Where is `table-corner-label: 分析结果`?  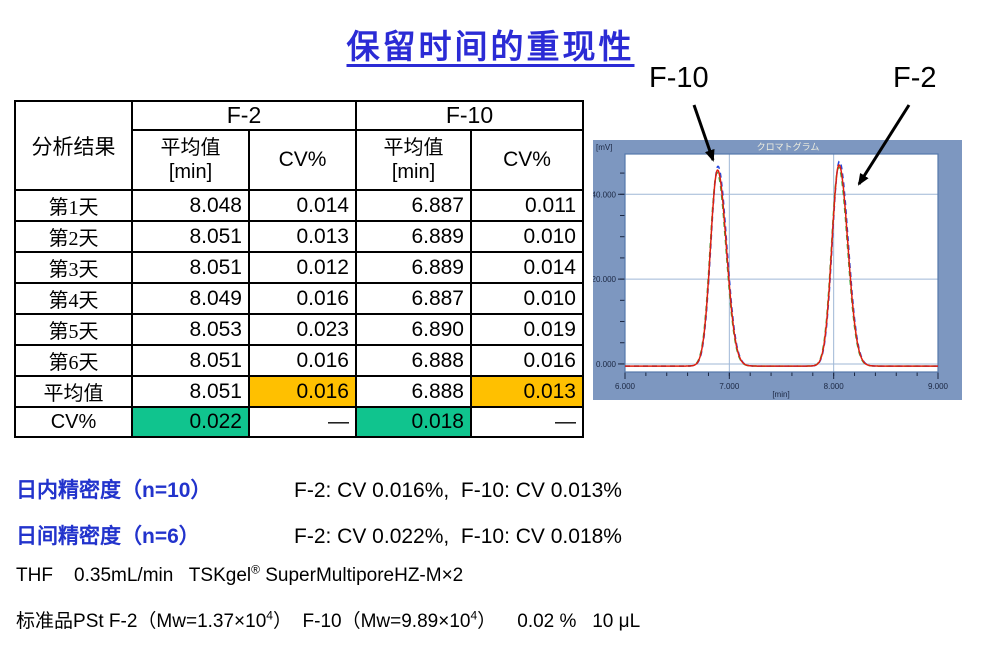
table-corner-label: 分析结果 is located at coordinates (73, 145).